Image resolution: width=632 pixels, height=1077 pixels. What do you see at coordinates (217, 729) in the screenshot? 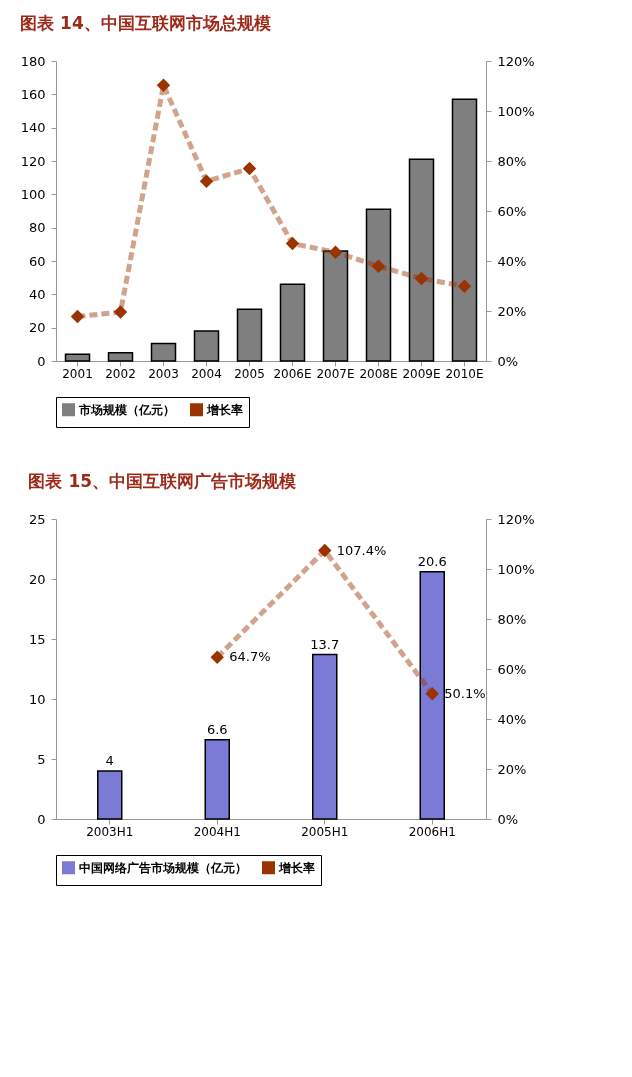
I see `data-label: 6.6` at bounding box center [217, 729].